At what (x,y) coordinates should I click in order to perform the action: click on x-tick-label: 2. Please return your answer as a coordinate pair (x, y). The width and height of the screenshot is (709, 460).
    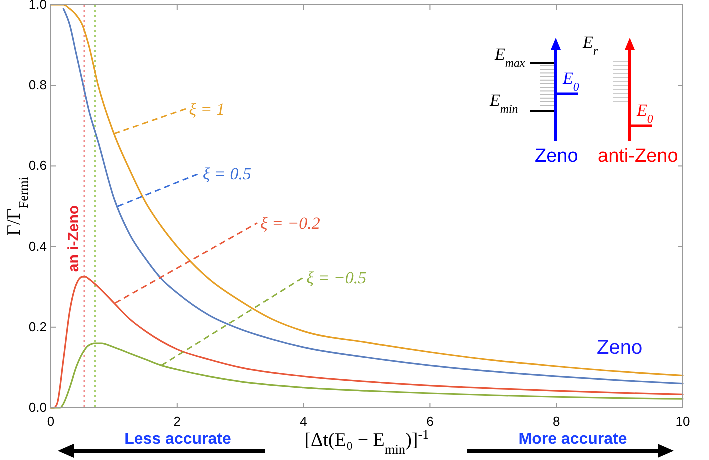
    Looking at the image, I should click on (178, 421).